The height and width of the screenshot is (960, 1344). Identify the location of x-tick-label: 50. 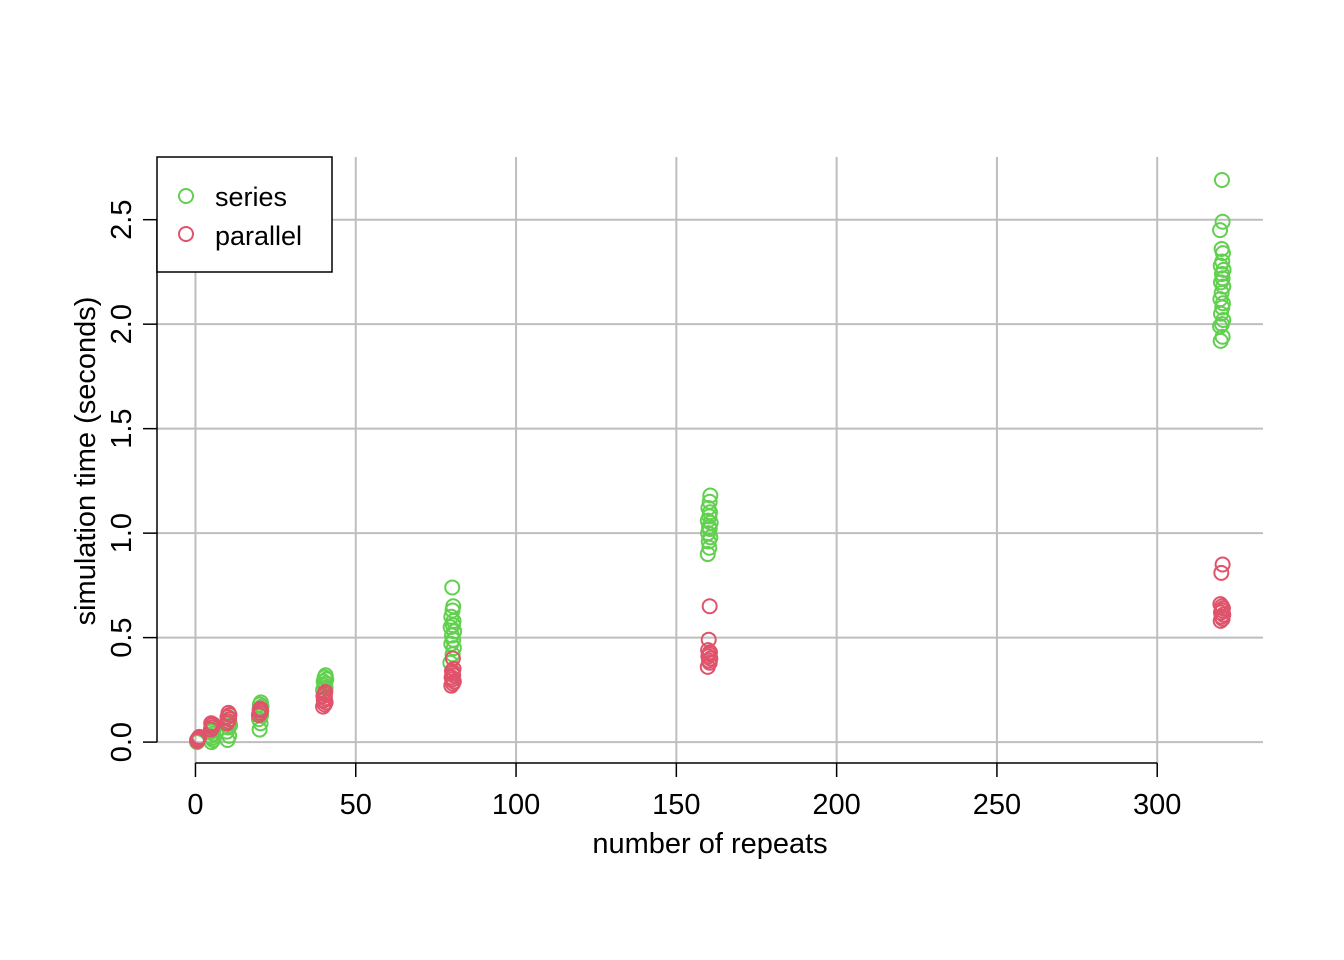
(356, 805).